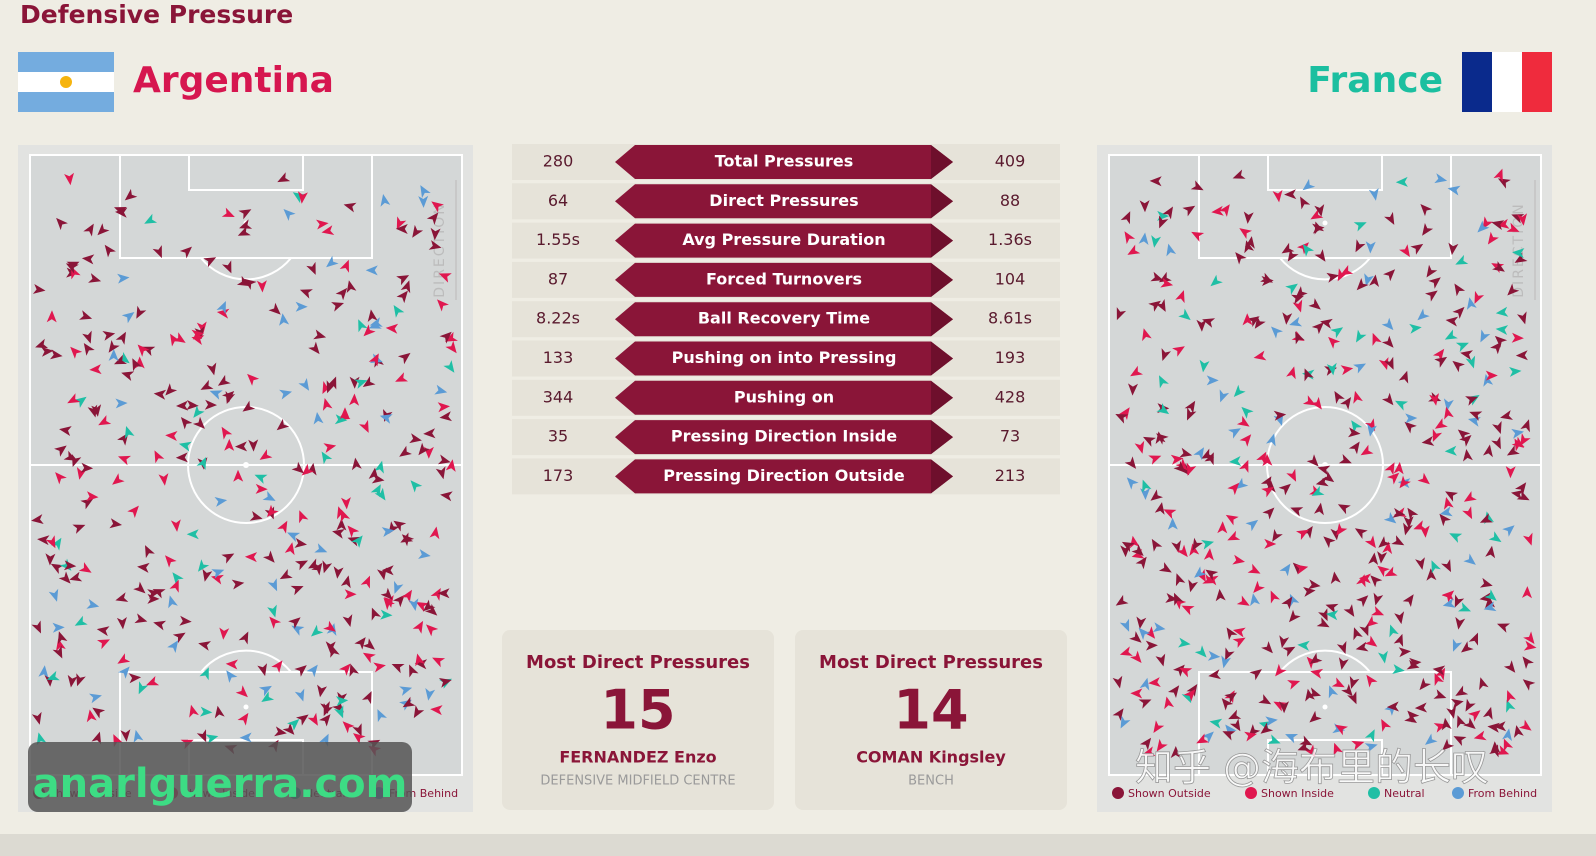 Image resolution: width=1596 pixels, height=856 pixels. Describe the element at coordinates (784, 396) in the screenshot. I see `stat-label: Pushing on` at that location.